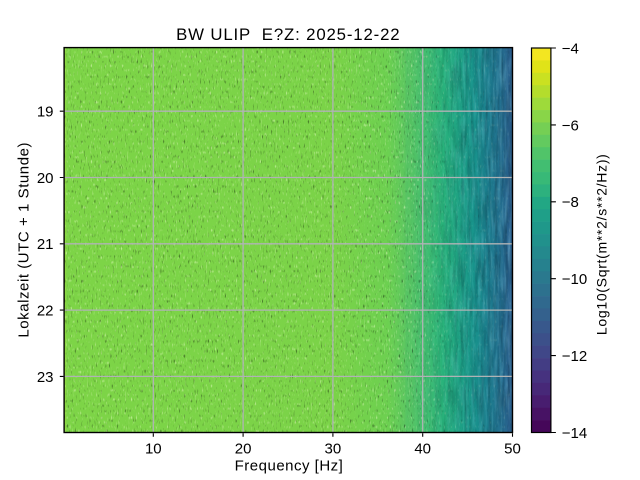 This screenshot has height=480, width=640. I want to click on svg-text: 30, so click(333, 448).